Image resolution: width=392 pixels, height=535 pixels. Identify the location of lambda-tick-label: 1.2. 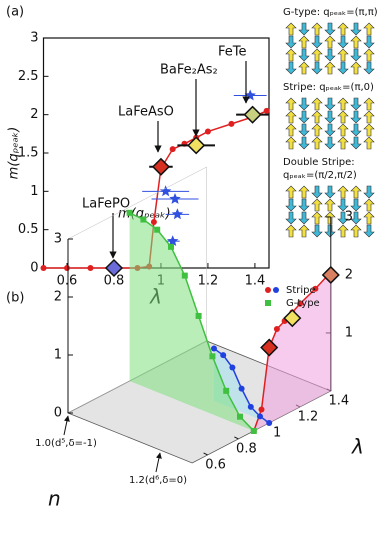
(308, 416).